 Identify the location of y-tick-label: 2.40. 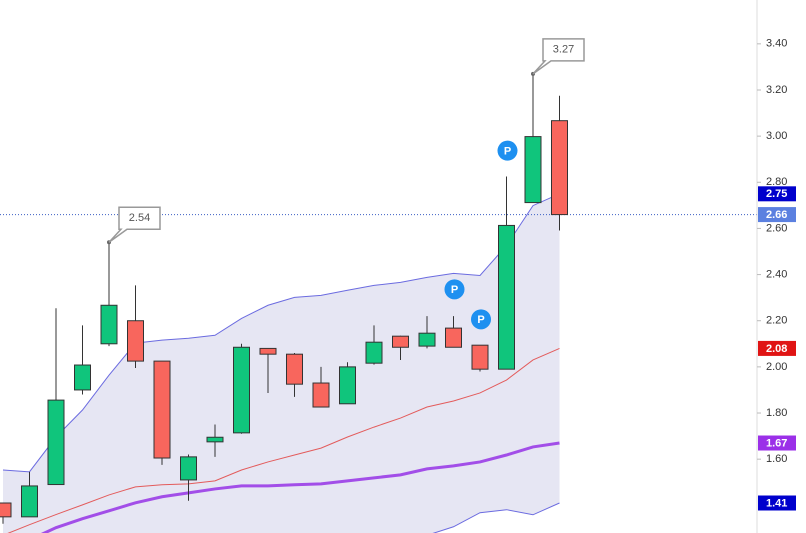
(776, 274).